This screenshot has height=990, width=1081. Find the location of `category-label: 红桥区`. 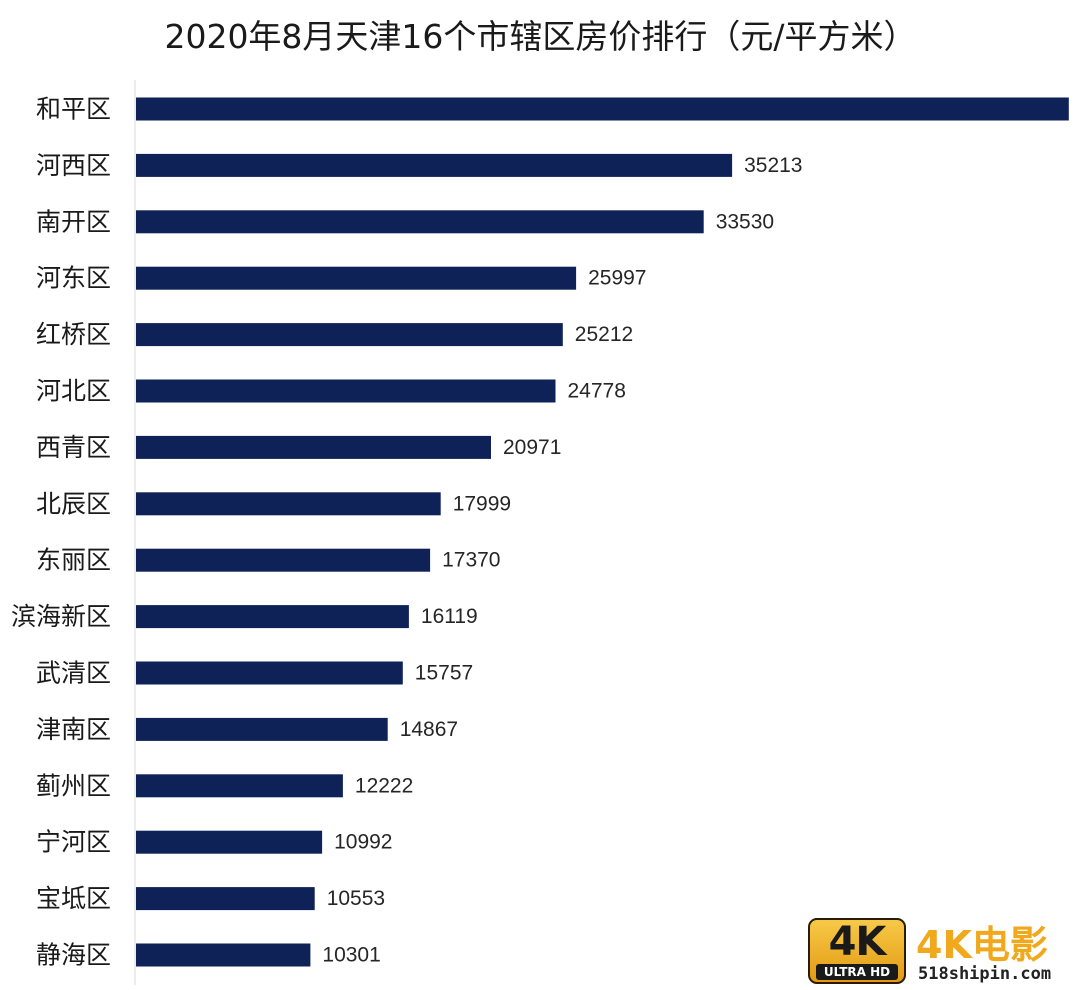

category-label: 红桥区 is located at coordinates (73, 334).